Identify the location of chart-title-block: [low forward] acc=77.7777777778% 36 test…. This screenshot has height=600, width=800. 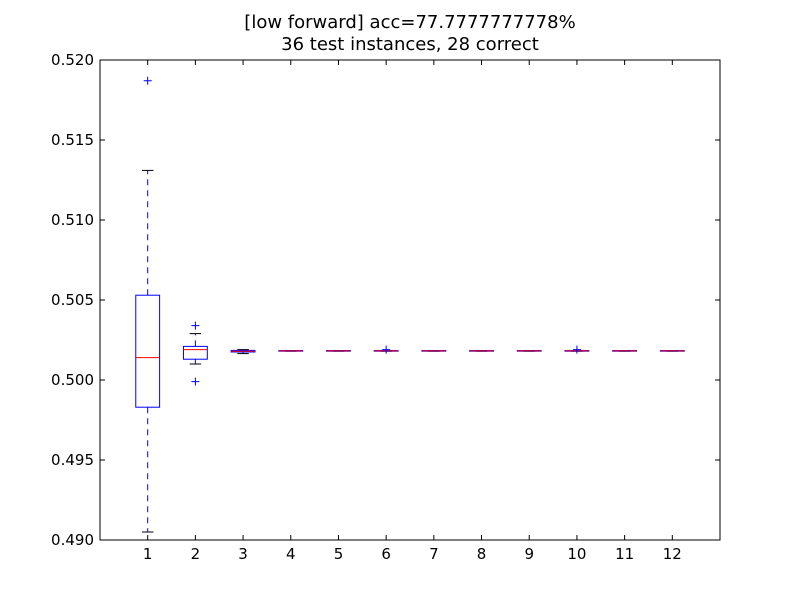
(400, 34).